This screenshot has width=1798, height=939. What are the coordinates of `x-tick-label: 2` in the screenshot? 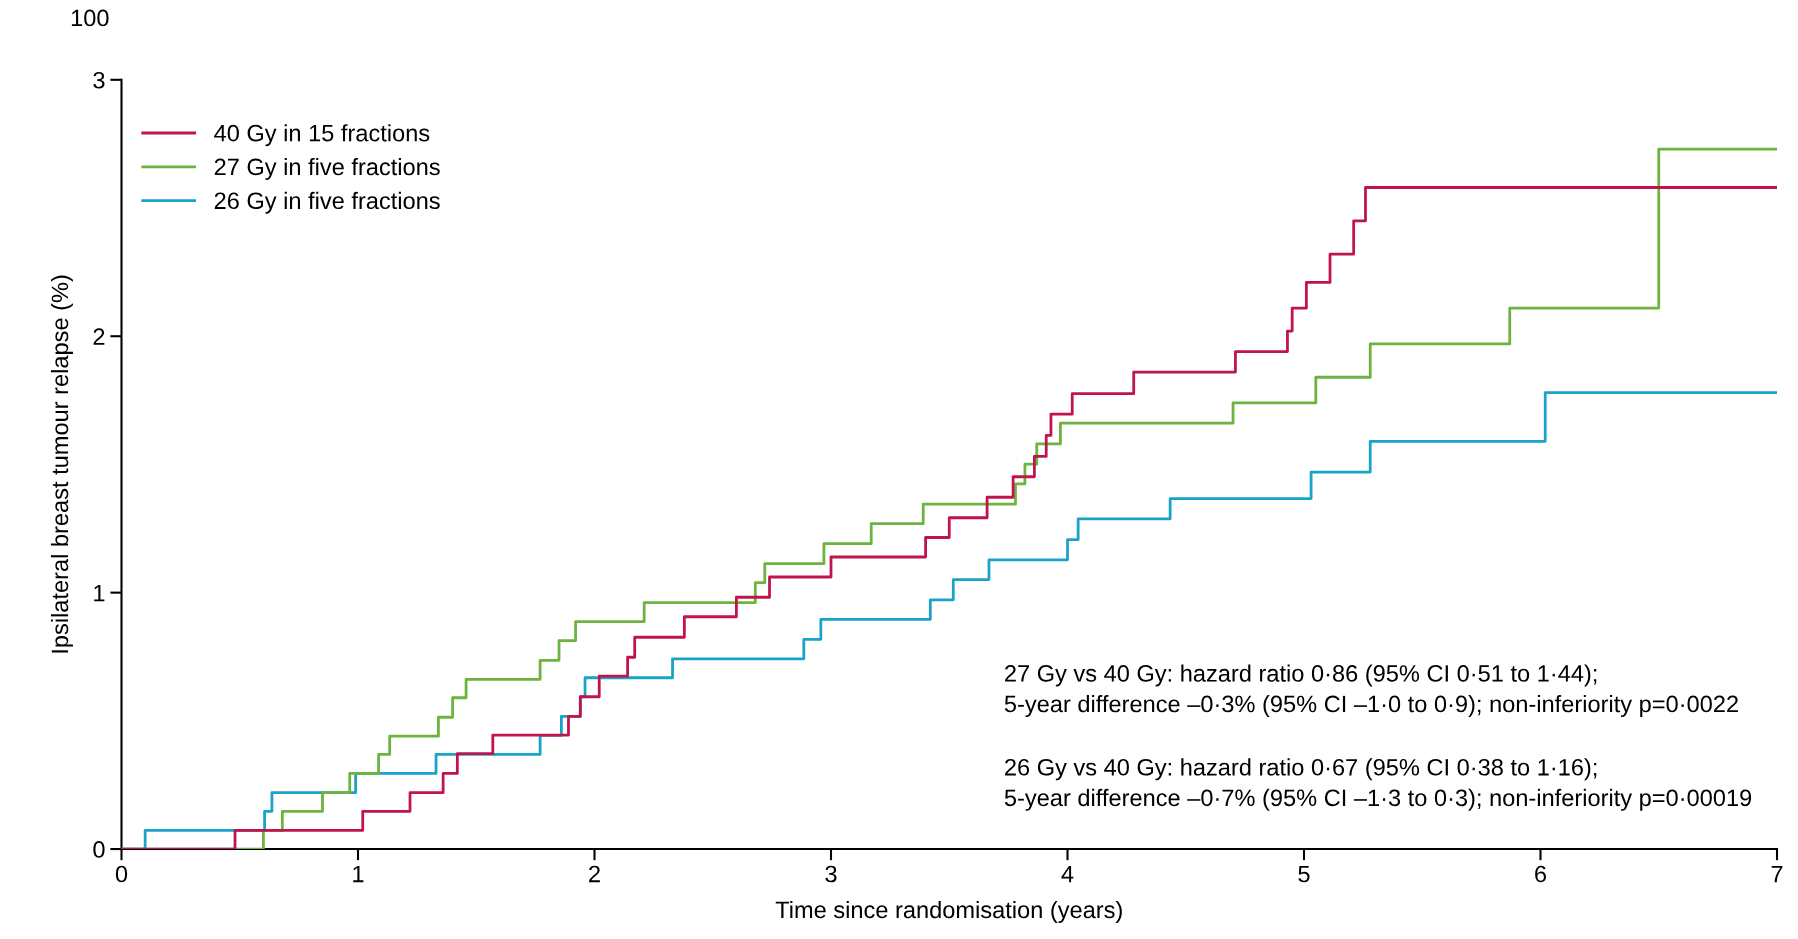 It's located at (594, 874).